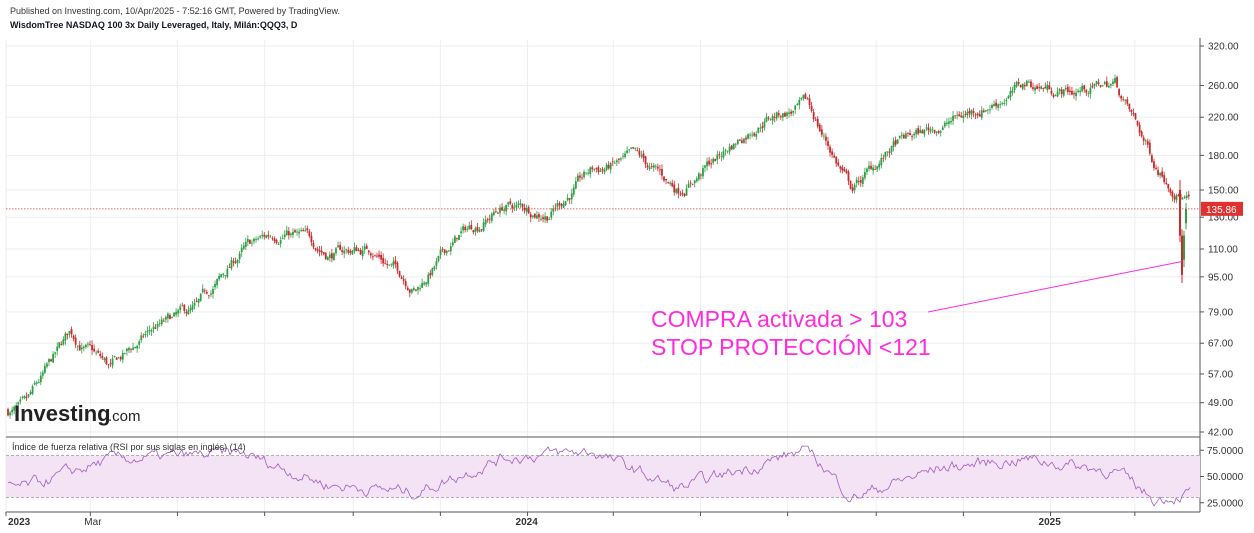 Image resolution: width=1254 pixels, height=533 pixels. I want to click on y-tick-label: 220.00, so click(1223, 118).